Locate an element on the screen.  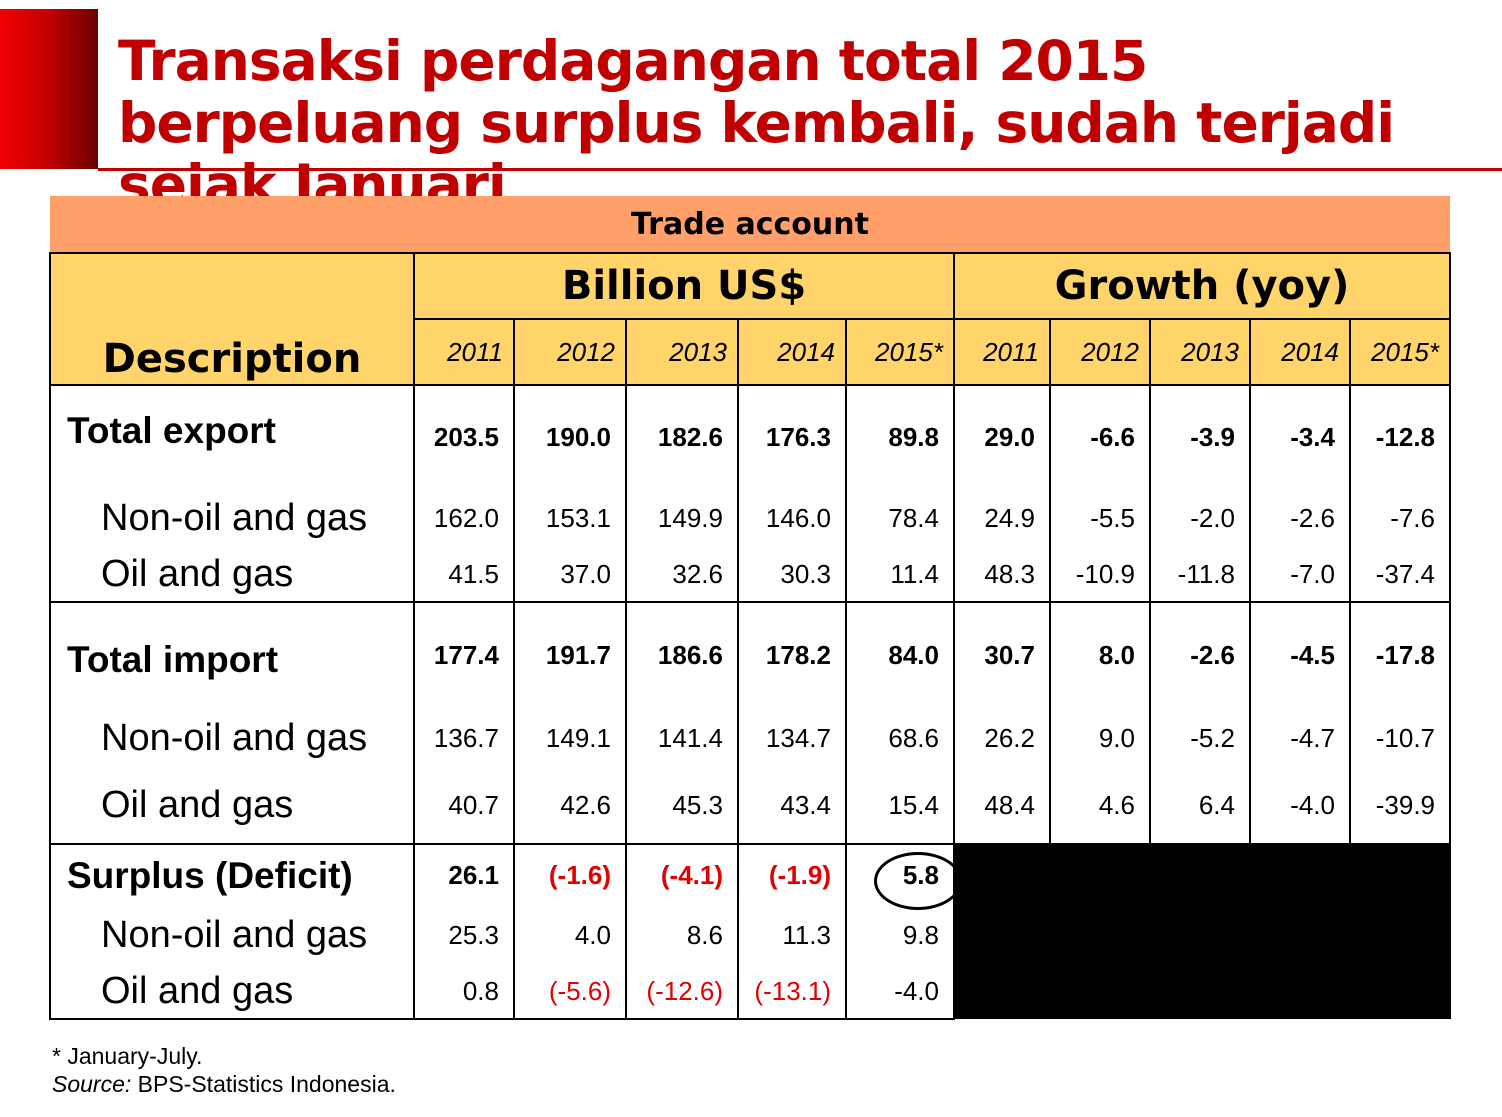
value-cell: 203.5 is located at coordinates (464, 437).